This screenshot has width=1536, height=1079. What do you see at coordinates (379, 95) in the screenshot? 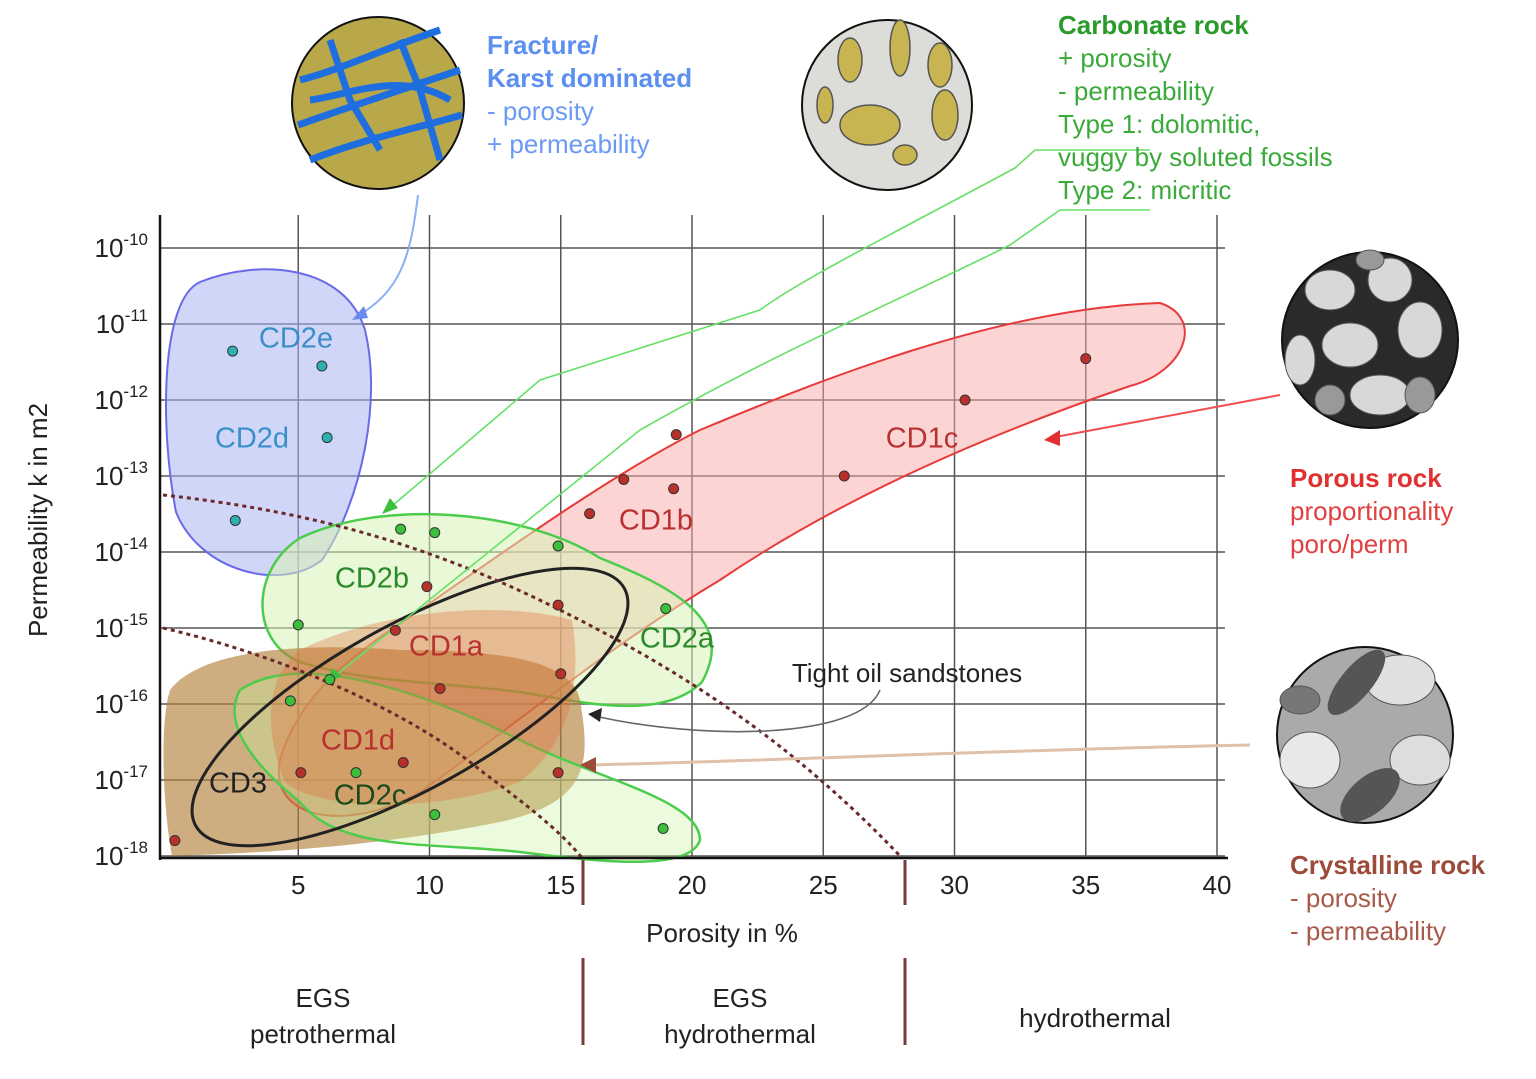
I see `fracture-veins` at bounding box center [379, 95].